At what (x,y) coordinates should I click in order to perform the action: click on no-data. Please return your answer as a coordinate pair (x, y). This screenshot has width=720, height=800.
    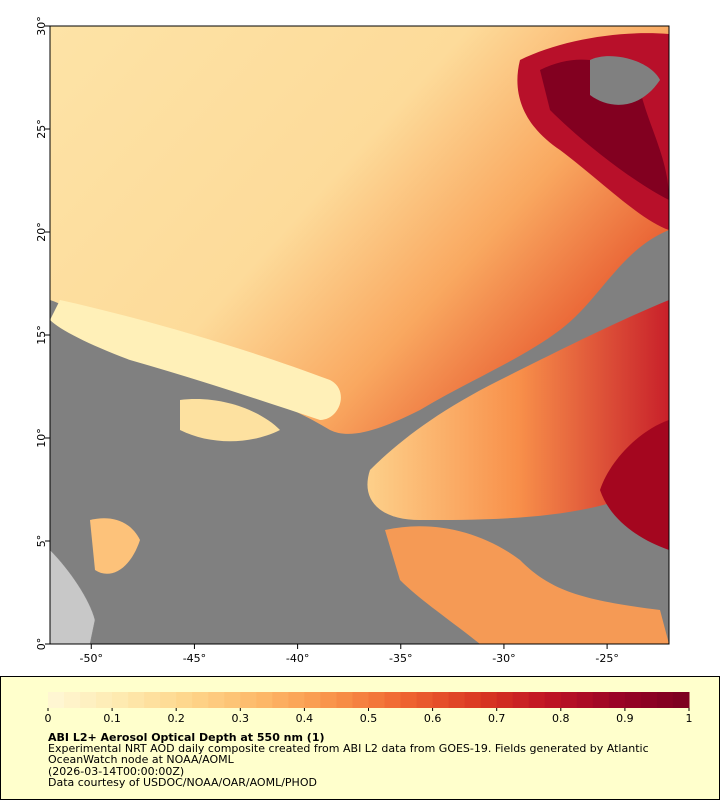
    Looking at the image, I should click on (625, 80).